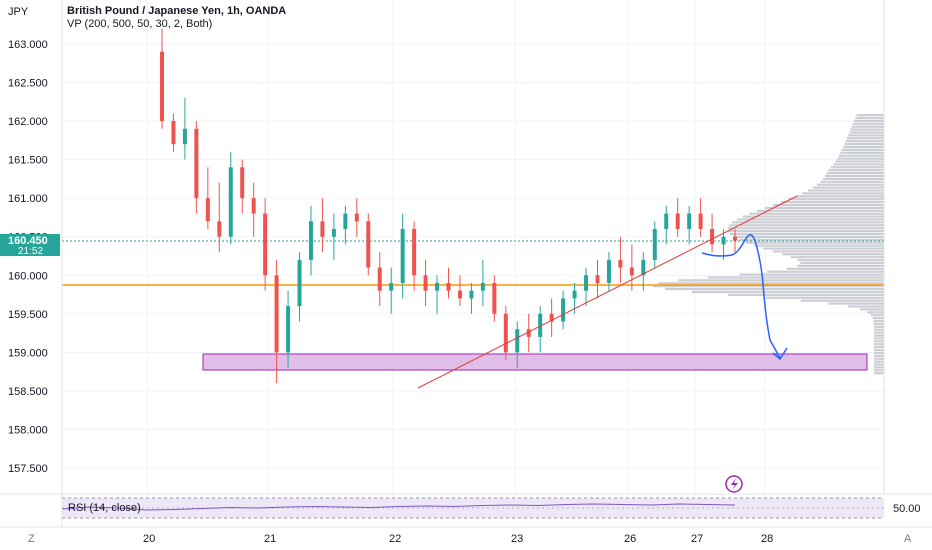  What do you see at coordinates (28, 315) in the screenshot?
I see `price-tick-label: 159.500` at bounding box center [28, 315].